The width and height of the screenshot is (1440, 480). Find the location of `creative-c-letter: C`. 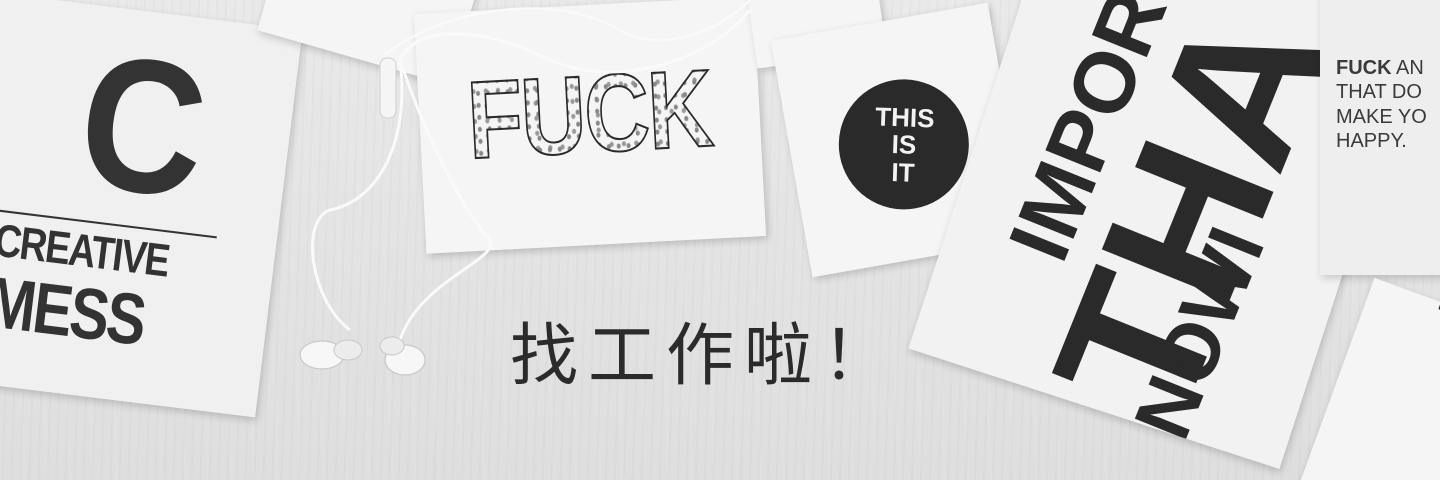

creative-c-letter: C is located at coordinates (140, 126).